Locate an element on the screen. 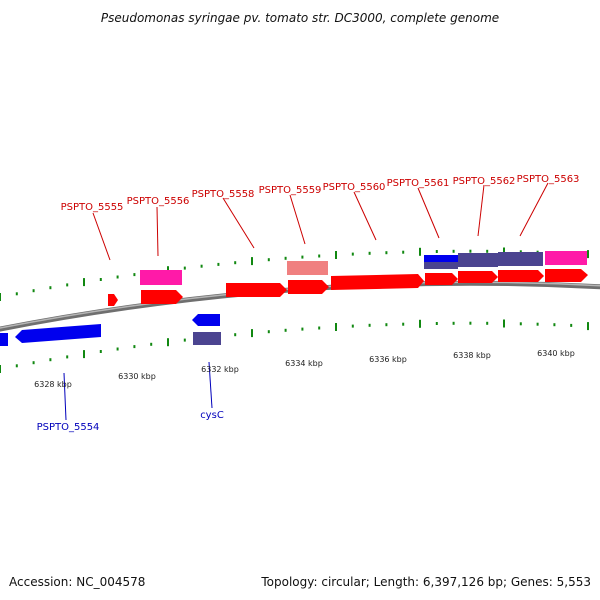 This screenshot has height=600, width=600. tick-label-6334: 6334 kbp is located at coordinates (304, 363).